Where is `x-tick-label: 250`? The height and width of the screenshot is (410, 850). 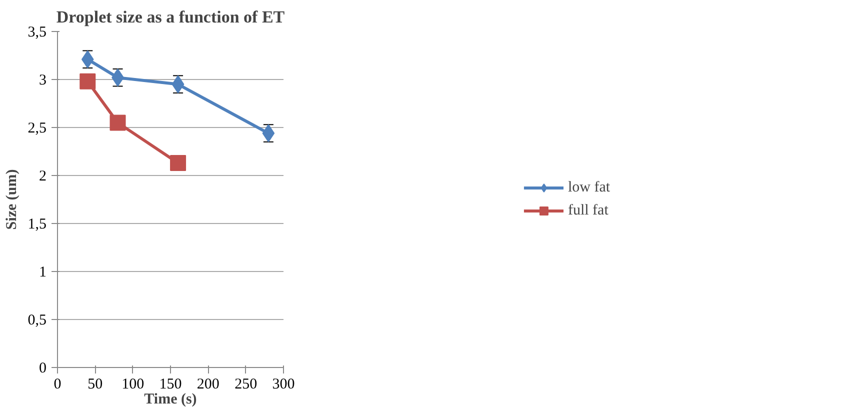
x-tick-label: 250 is located at coordinates (246, 384).